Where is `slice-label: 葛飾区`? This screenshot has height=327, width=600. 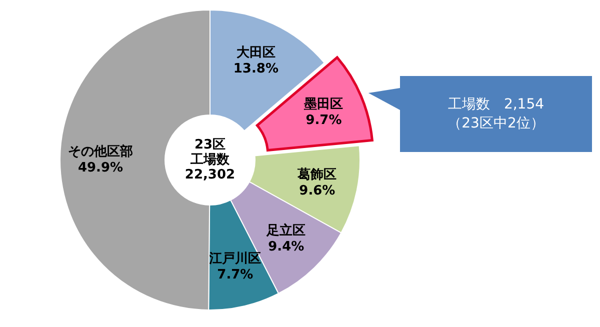 slice-label: 葛飾区 is located at coordinates (316, 174).